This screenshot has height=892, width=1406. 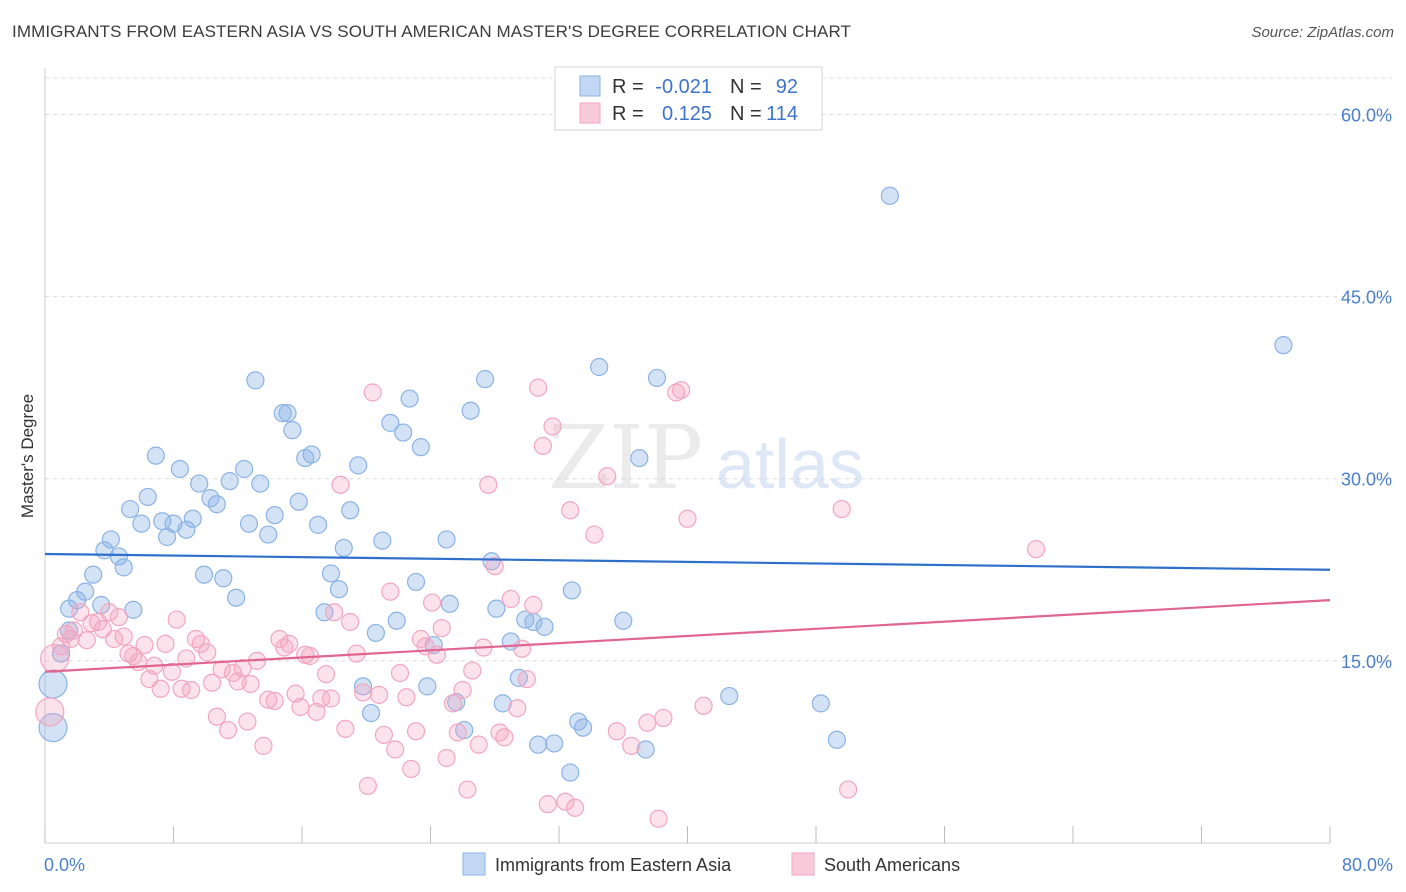 I want to click on y-tick-label-2: 45.0%, so click(x=1366, y=298).